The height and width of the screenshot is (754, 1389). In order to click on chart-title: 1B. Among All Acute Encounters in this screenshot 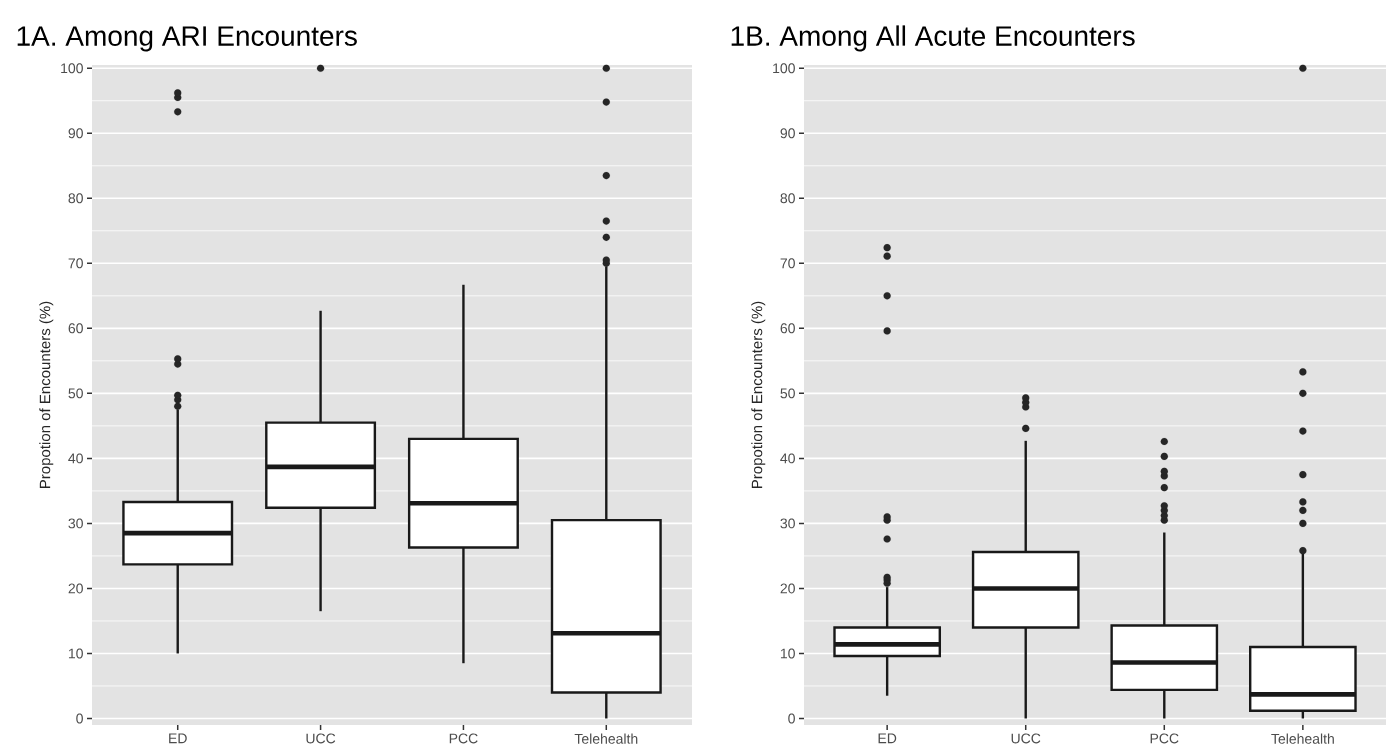, I will do `click(933, 38)`.